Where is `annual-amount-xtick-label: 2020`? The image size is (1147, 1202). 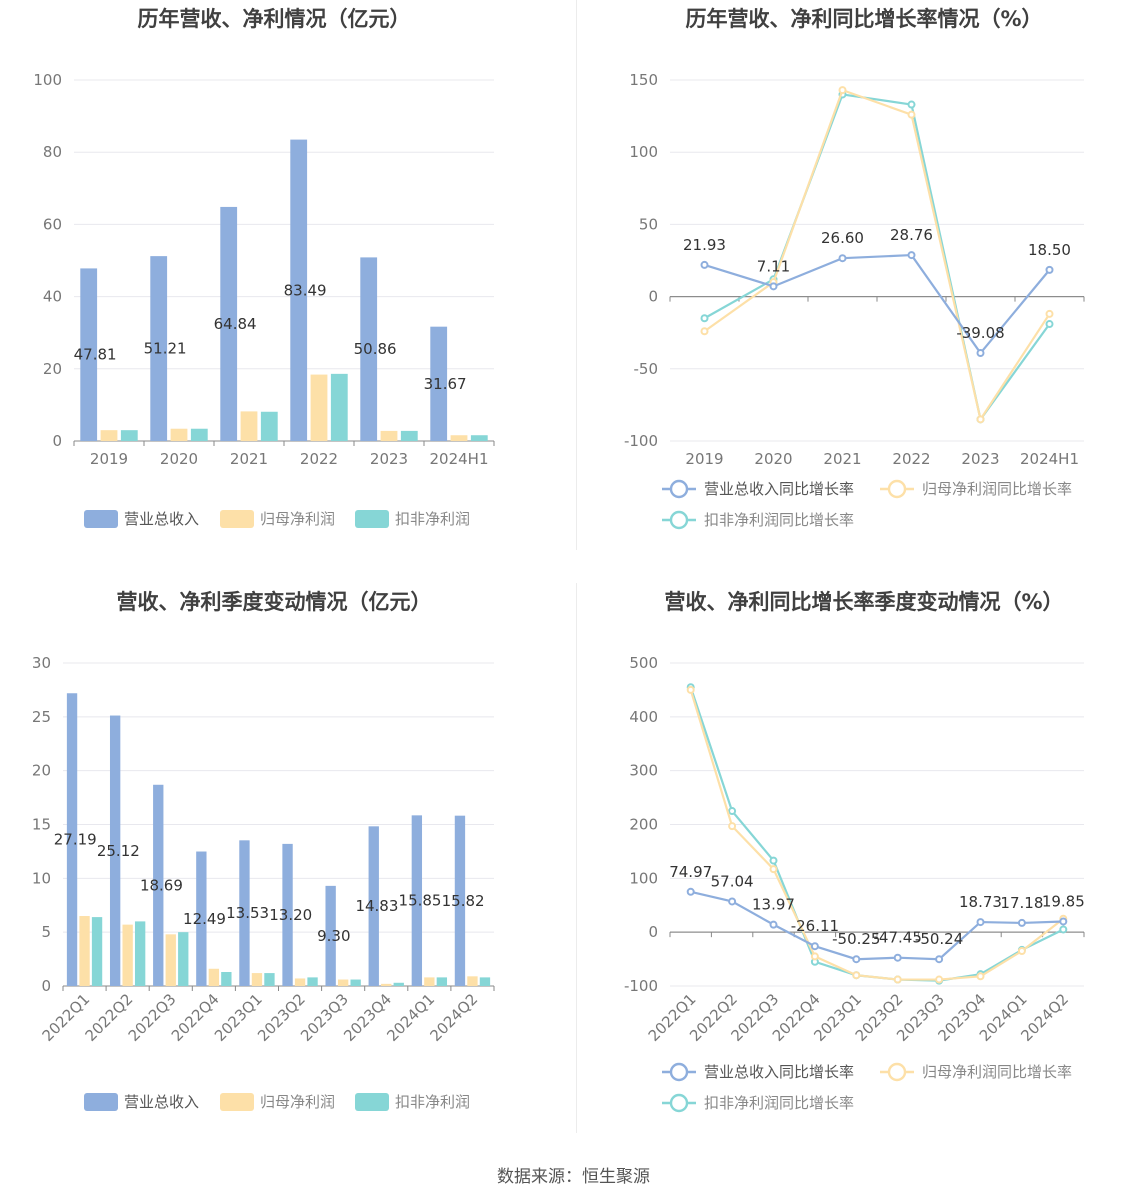 annual-amount-xtick-label: 2020 is located at coordinates (179, 459).